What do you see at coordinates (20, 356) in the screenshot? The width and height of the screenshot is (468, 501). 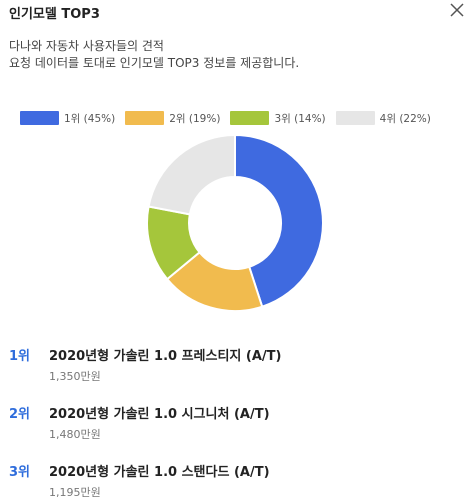 I see `model-rank: 1위` at bounding box center [20, 356].